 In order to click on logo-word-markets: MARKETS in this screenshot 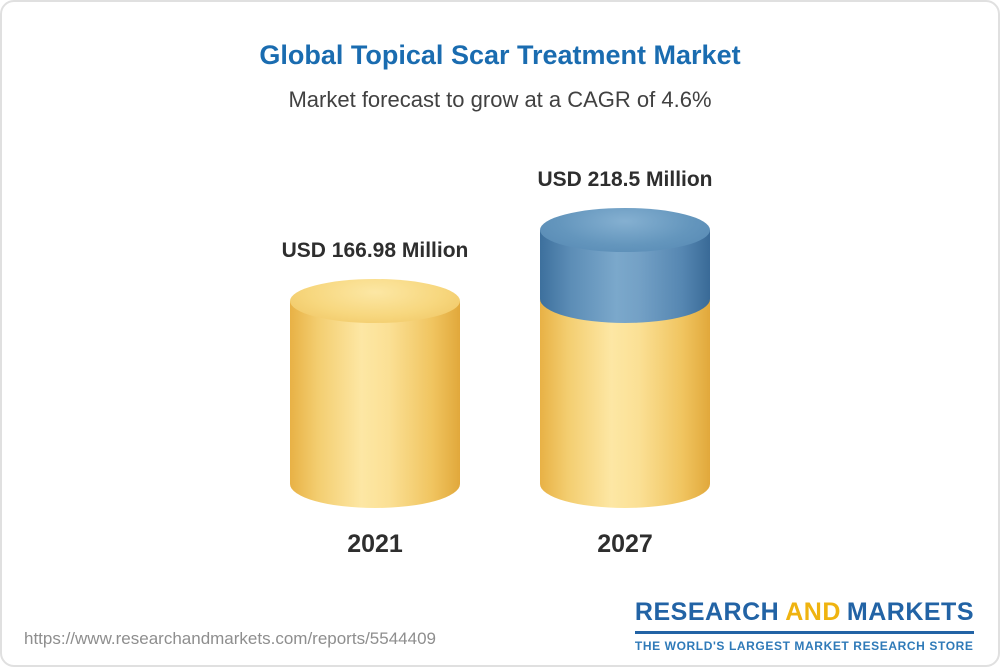, I will do `click(910, 612)`.